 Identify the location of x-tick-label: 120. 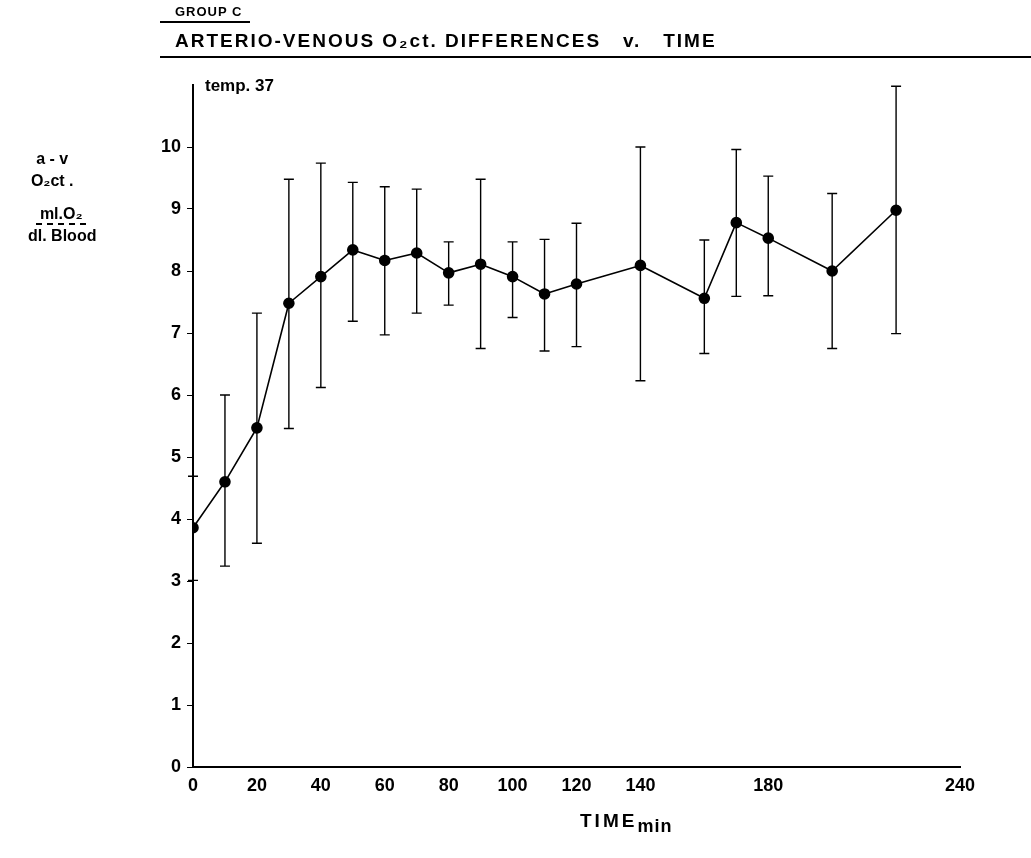
(576, 784).